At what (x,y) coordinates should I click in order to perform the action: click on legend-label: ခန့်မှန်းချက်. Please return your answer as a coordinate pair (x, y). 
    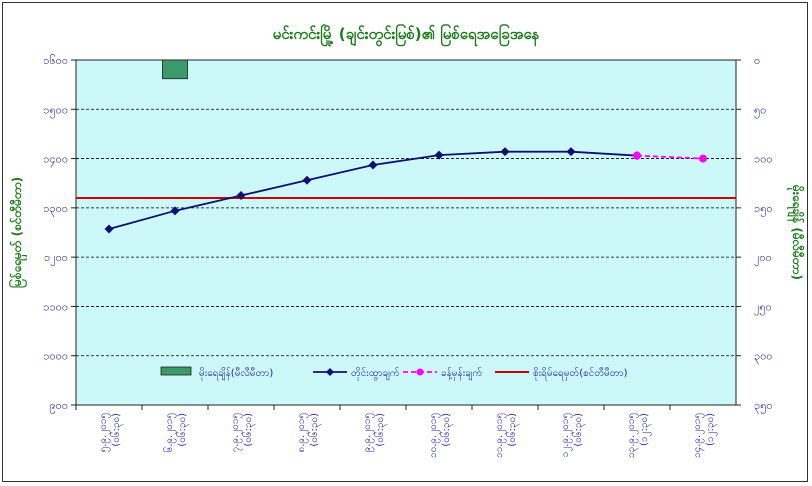
    Looking at the image, I should click on (461, 373).